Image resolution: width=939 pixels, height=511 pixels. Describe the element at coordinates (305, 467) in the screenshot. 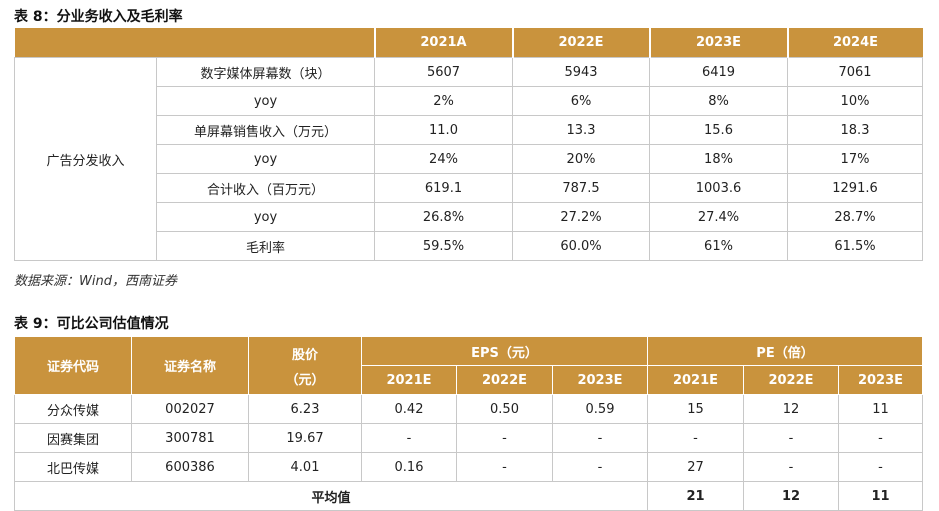

I see `price: 4.01` at that location.